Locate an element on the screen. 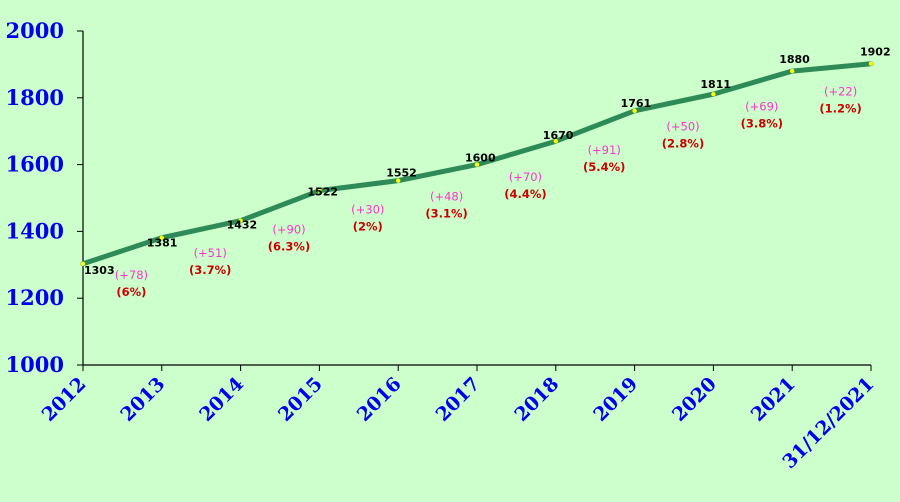 The image size is (900, 502). x-tick-label: 2016 is located at coordinates (379, 399).